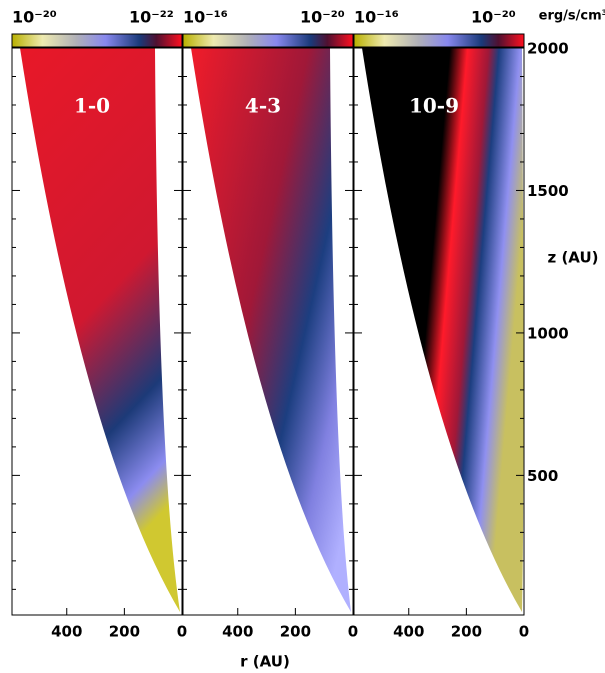 Image resolution: width=605 pixels, height=673 pixels. Describe the element at coordinates (572, 16) in the screenshot. I see `colorbar-unit: erg/s/cm³` at that location.